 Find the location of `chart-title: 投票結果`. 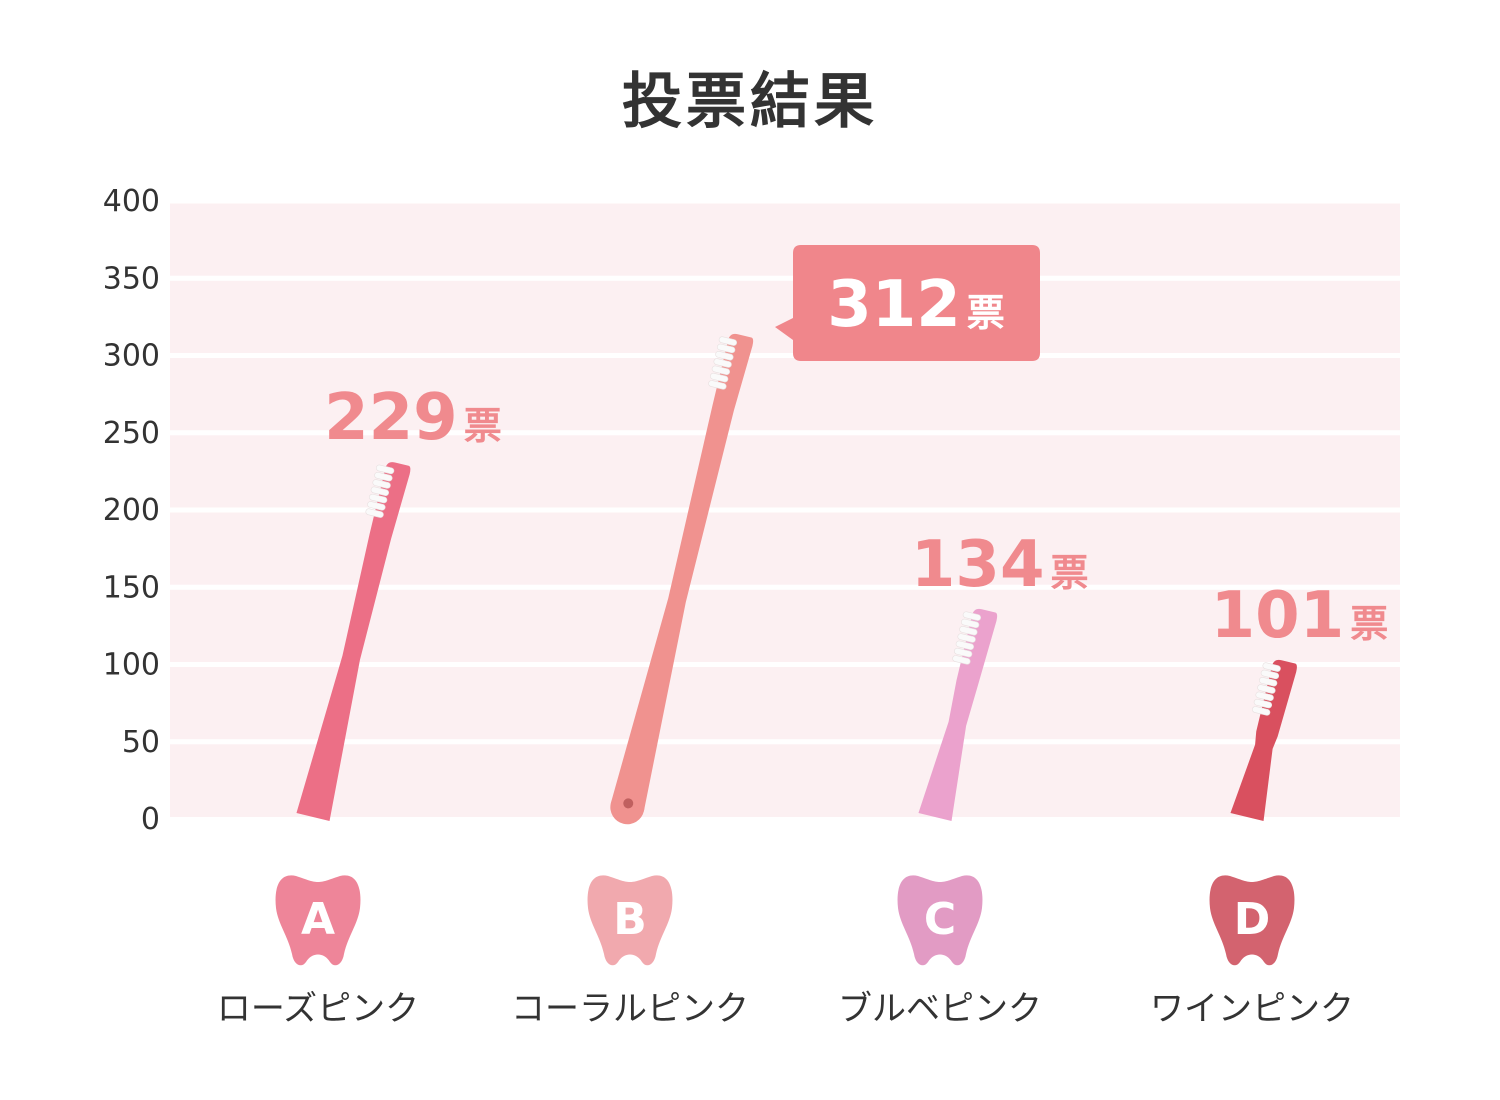

chart-title: 投票結果 is located at coordinates (750, 102).